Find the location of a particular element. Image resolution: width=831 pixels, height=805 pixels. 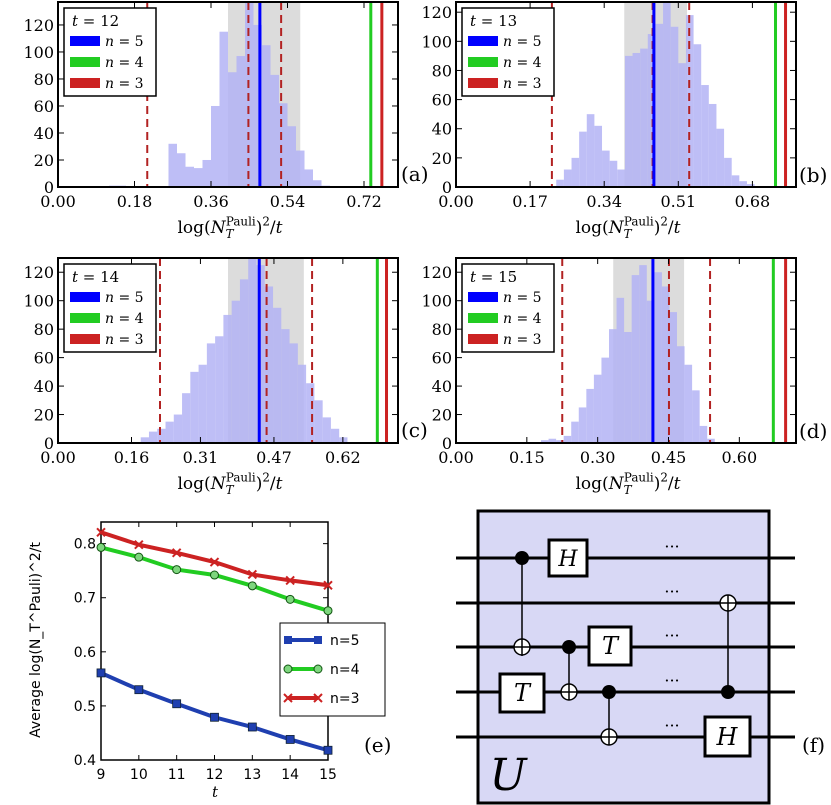

x-axis-label-part: N is located at coordinates (218, 228).